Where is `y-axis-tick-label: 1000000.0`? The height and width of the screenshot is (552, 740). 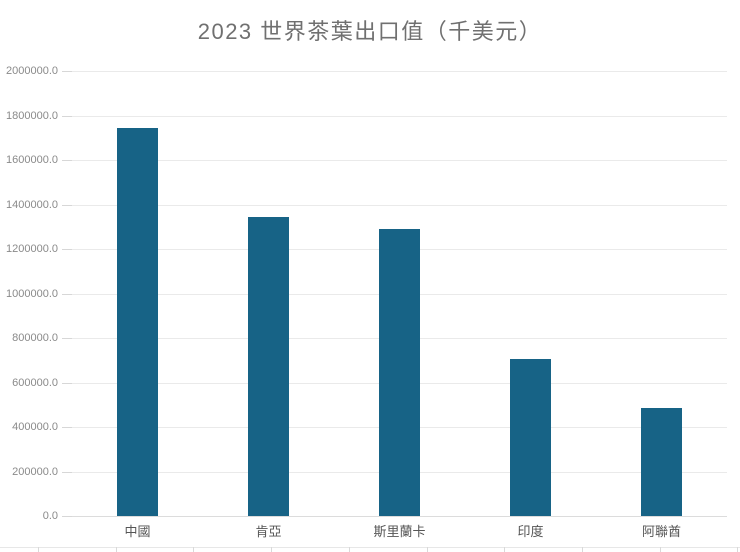
y-axis-tick-label: 1000000.0 is located at coordinates (32, 293).